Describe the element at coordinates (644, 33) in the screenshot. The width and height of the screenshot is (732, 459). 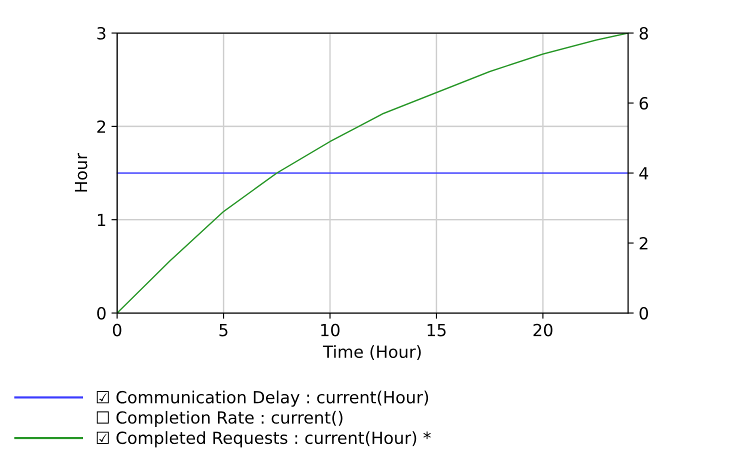
I see `y2-tick-label: 8` at that location.